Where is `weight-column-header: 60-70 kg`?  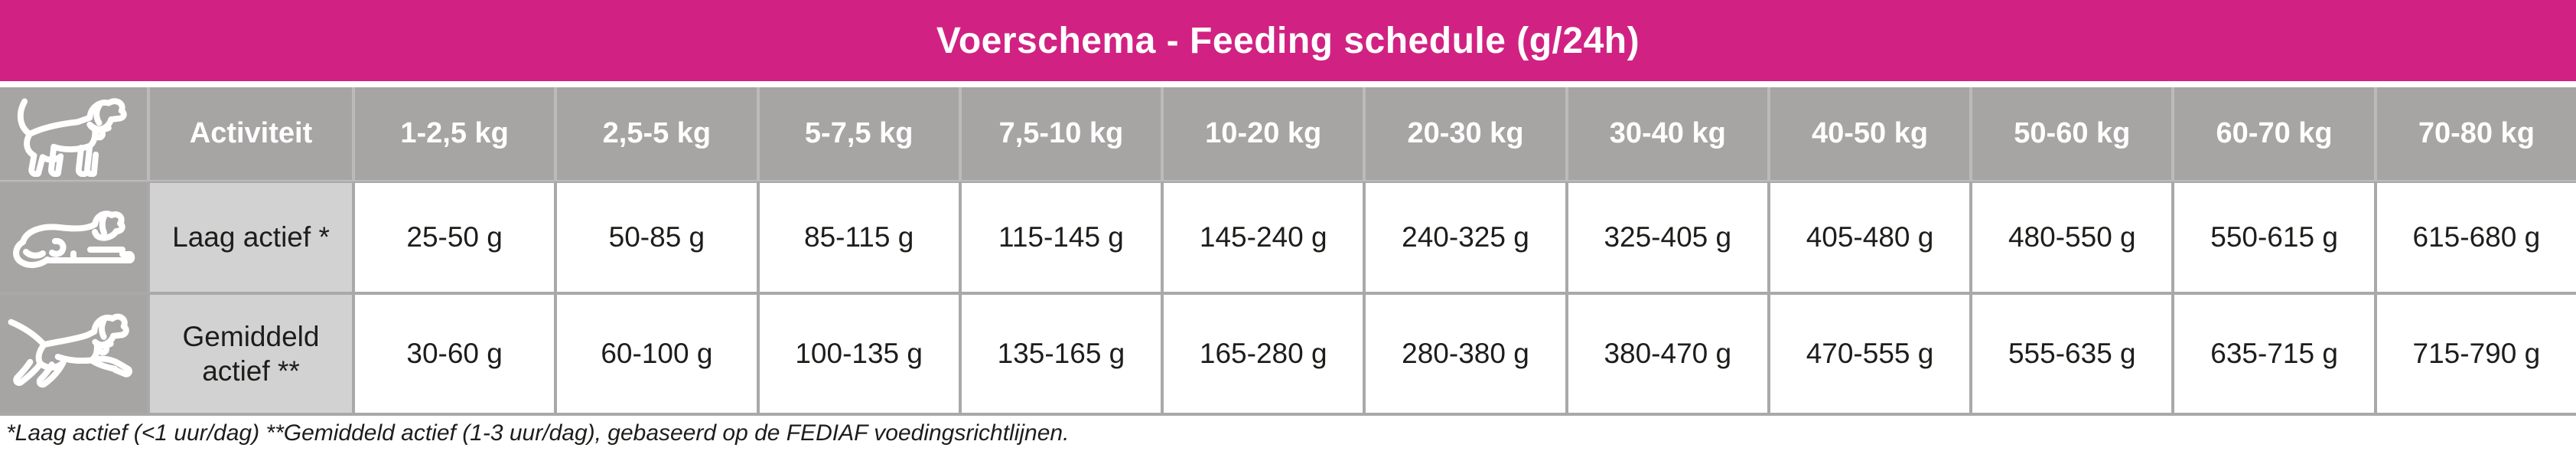
weight-column-header: 60-70 kg is located at coordinates (2274, 133).